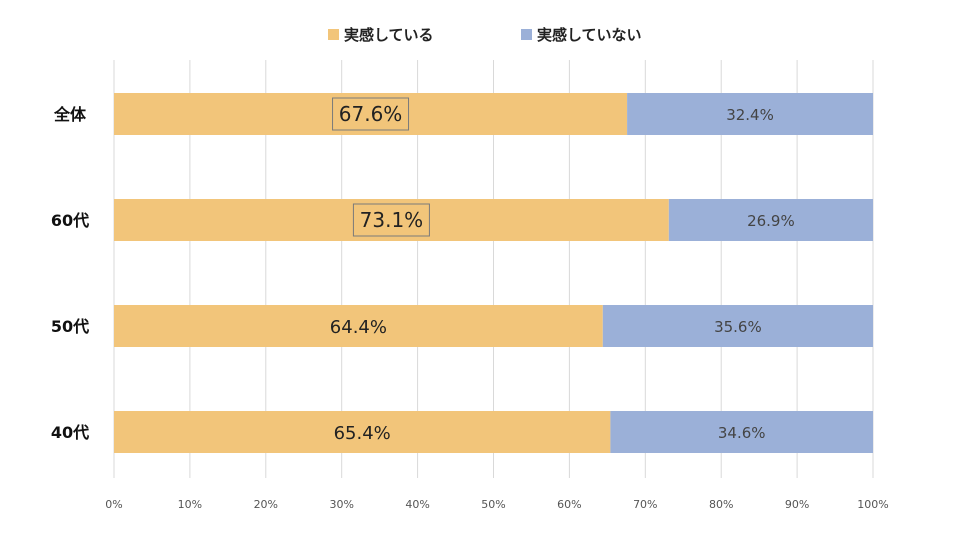  I want to click on x-tick-label: 90%, so click(797, 504).